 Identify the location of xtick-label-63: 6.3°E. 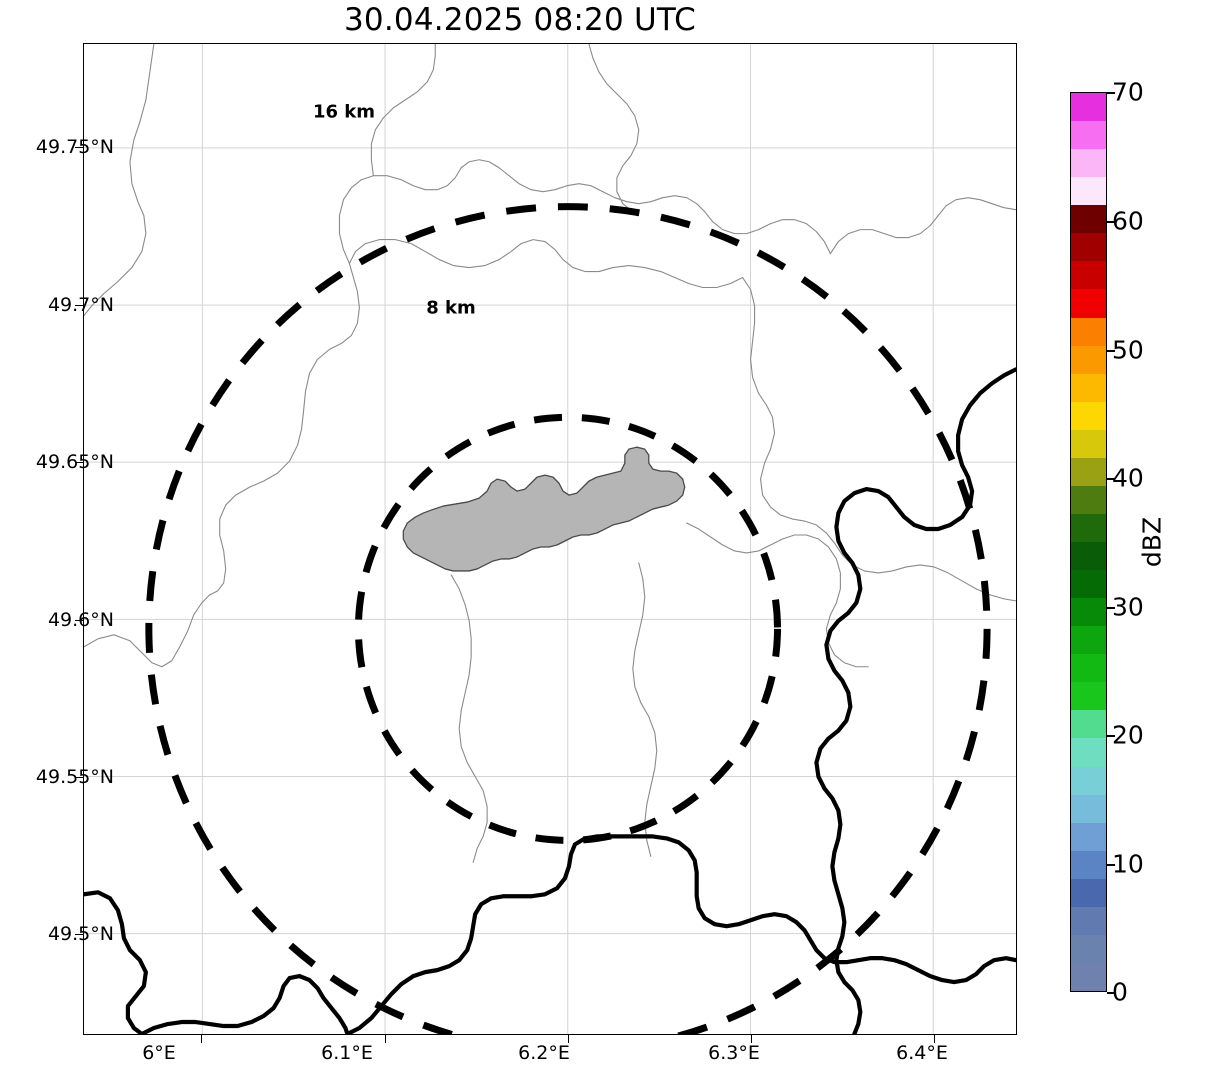
(734, 1053).